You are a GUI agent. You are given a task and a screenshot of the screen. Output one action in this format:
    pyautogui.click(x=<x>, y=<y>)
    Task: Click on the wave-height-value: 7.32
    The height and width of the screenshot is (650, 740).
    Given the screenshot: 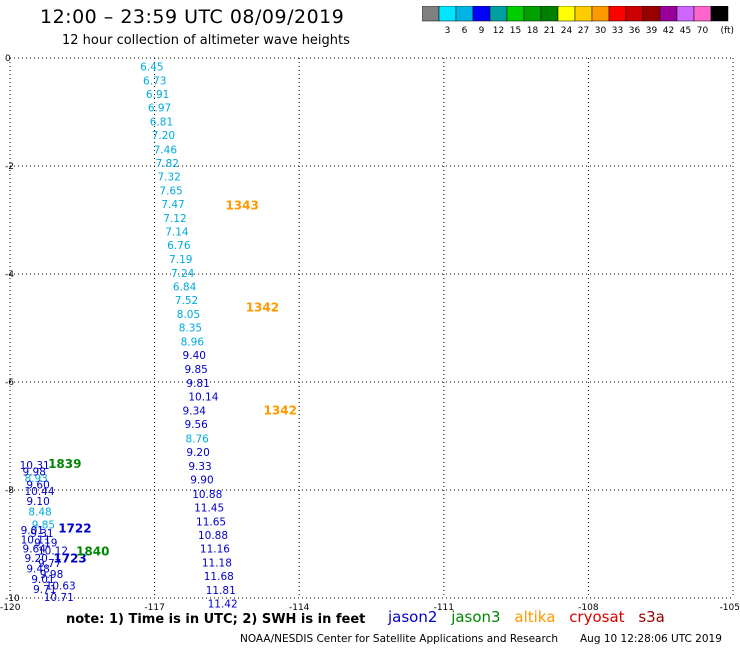 What is the action you would take?
    pyautogui.click(x=168, y=177)
    